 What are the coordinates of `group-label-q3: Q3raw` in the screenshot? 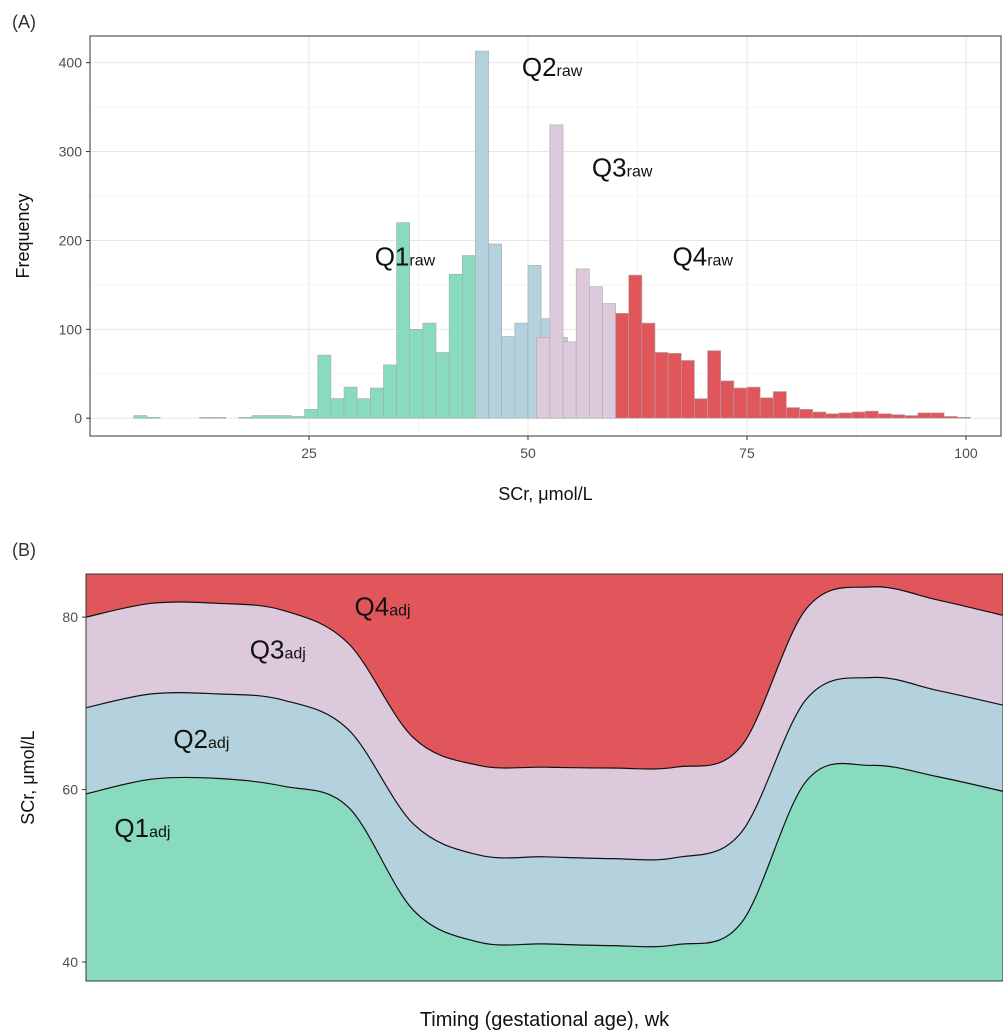 It's located at (622, 167).